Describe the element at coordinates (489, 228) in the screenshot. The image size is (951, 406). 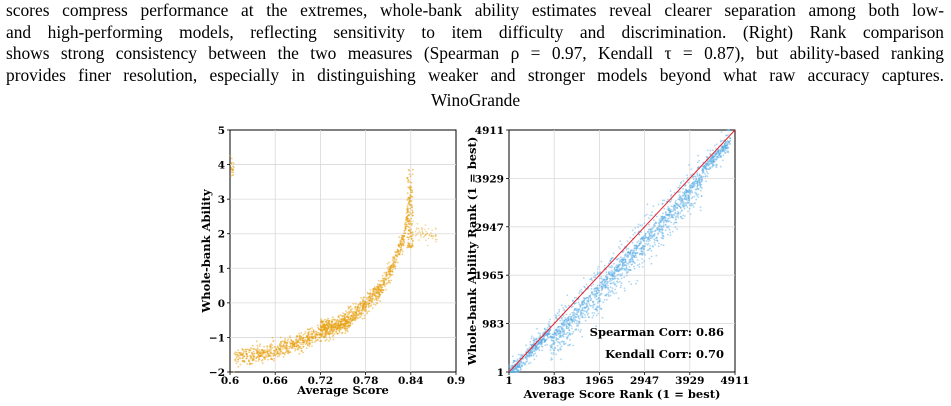
I see `right-y-tick-label: 2947` at that location.